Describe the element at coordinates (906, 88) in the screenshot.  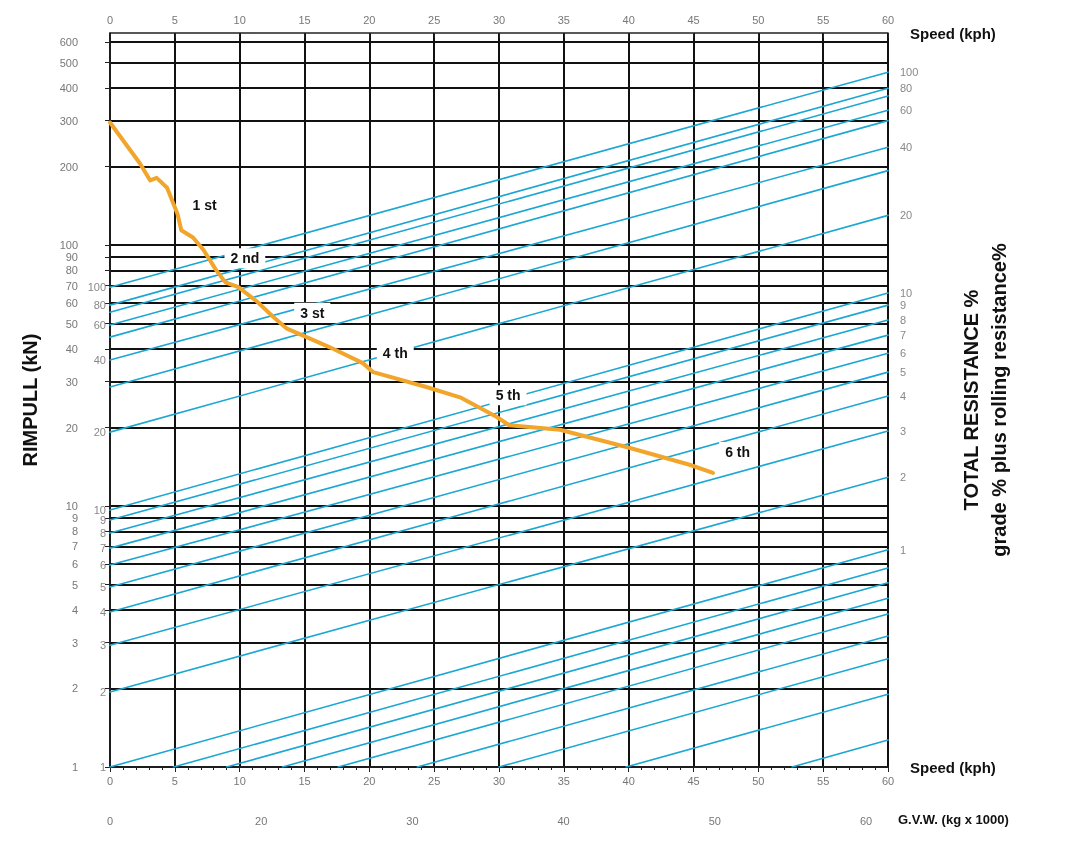
I see `text: 80` at that location.